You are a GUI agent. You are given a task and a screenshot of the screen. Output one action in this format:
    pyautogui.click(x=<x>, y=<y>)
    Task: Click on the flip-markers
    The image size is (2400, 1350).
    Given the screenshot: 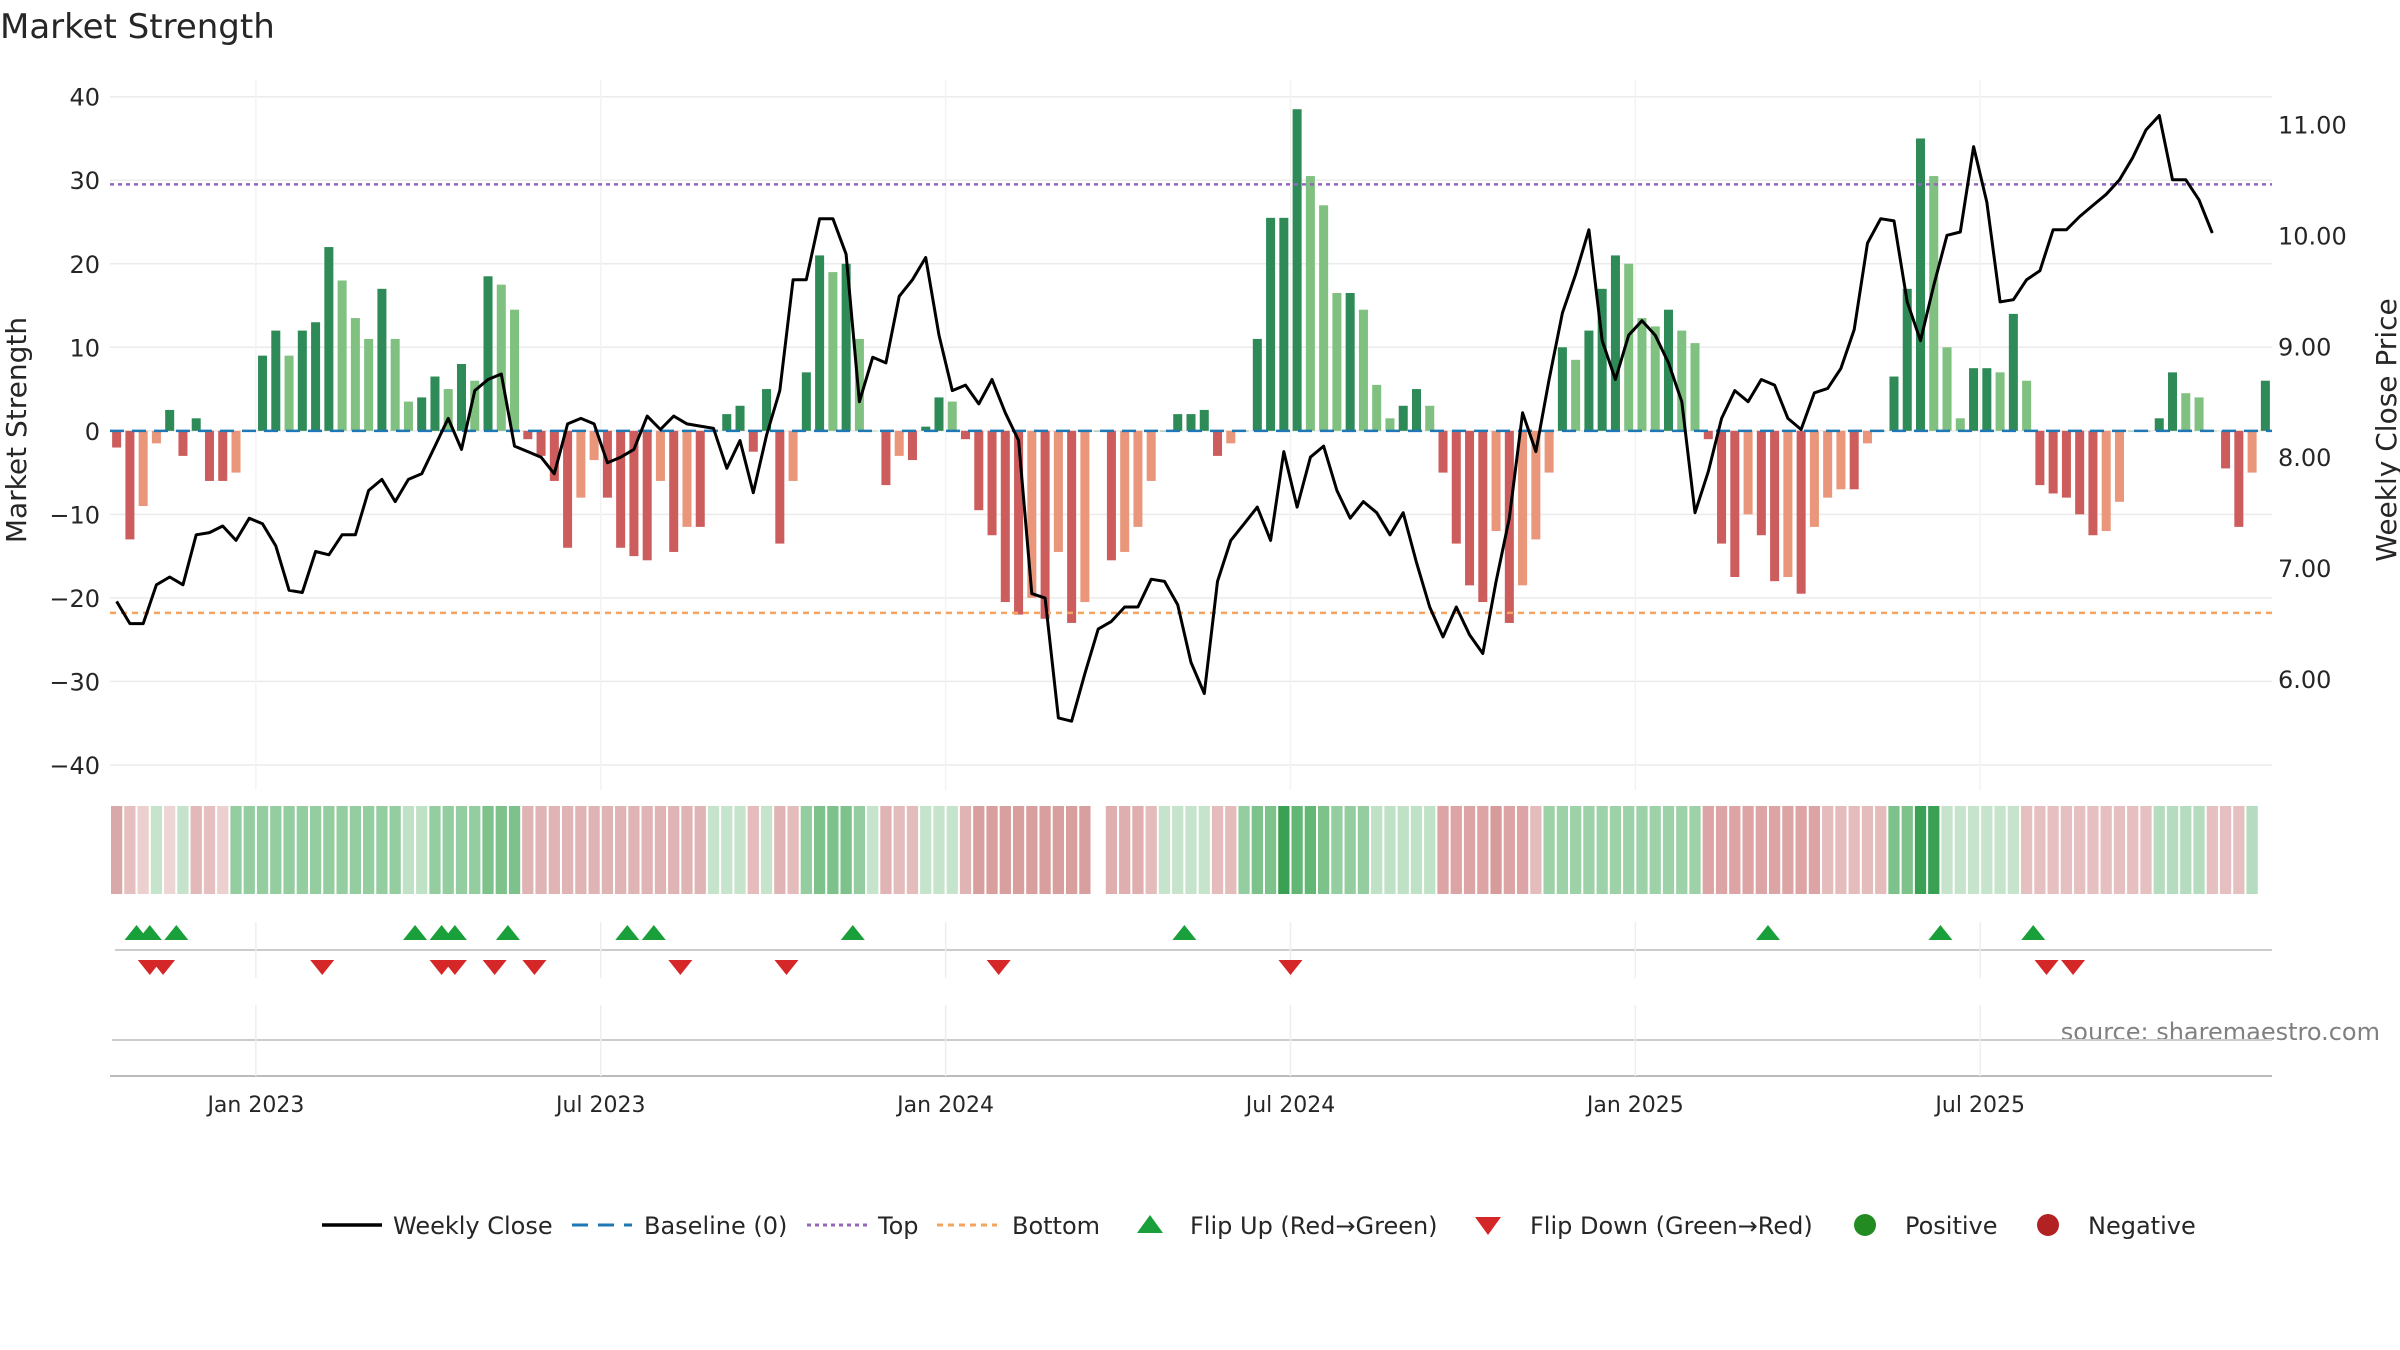 What is the action you would take?
    pyautogui.click(x=1193, y=950)
    